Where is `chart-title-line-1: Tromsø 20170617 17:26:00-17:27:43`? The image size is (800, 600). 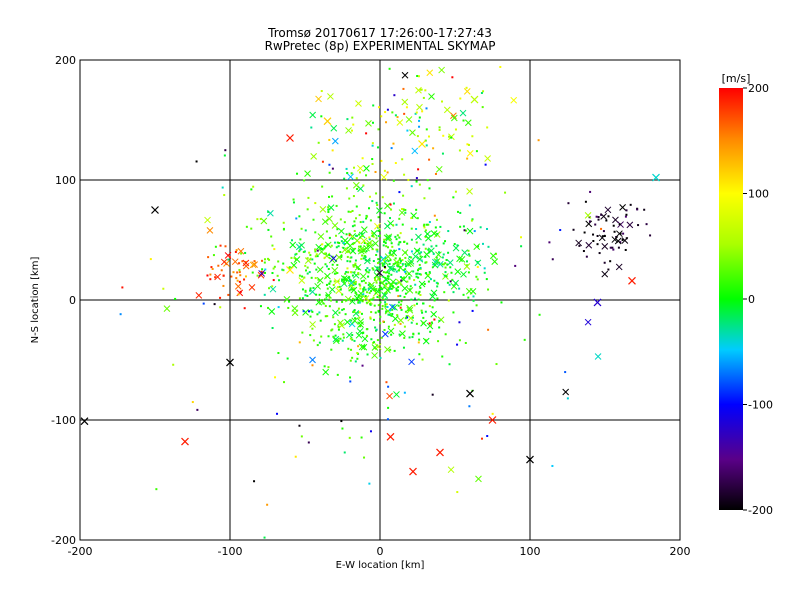 chart-title-line-1: Tromsø 20170617 17:26:00-17:27:43 is located at coordinates (379, 33).